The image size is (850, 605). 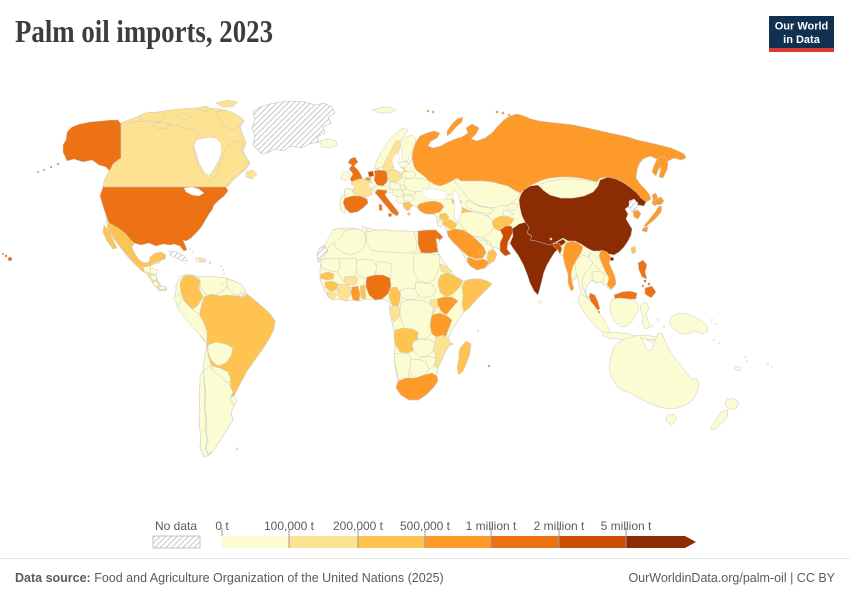 What do you see at coordinates (491, 526) in the screenshot?
I see `svg-text: 1 million t` at bounding box center [491, 526].